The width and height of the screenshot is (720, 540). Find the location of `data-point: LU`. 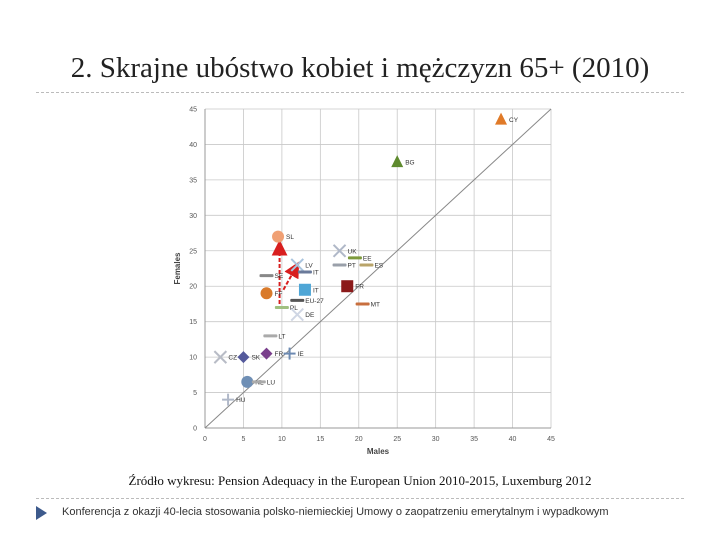

data-point: LU is located at coordinates (263, 382).